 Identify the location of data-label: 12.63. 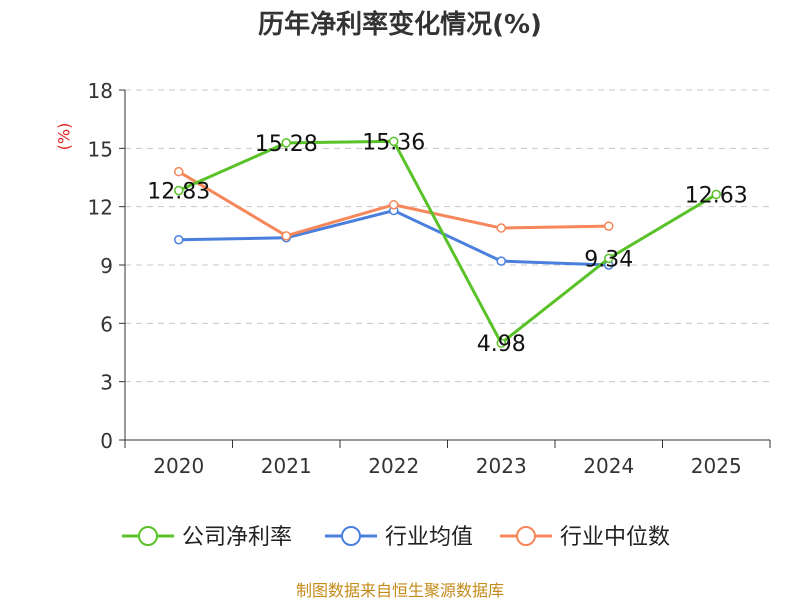
(716, 195).